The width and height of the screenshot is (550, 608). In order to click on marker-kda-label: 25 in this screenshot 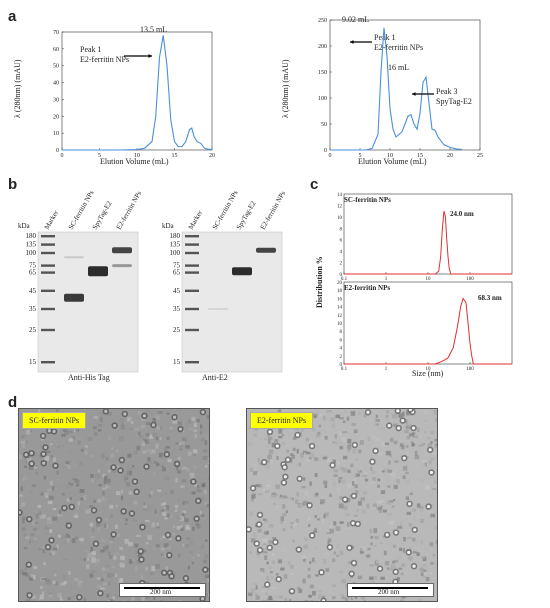, I will do `click(33, 330)`.